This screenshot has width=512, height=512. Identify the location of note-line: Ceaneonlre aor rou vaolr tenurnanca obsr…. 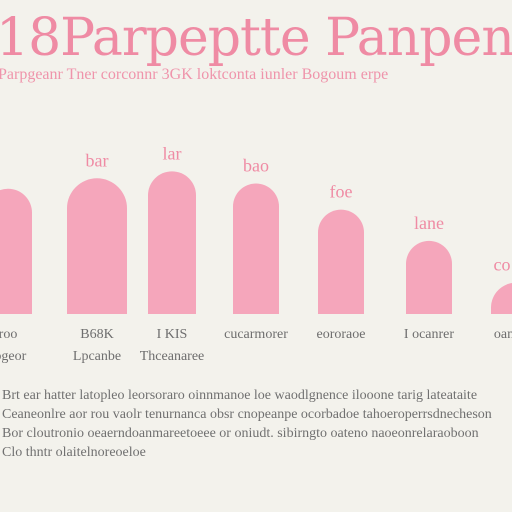
(247, 414).